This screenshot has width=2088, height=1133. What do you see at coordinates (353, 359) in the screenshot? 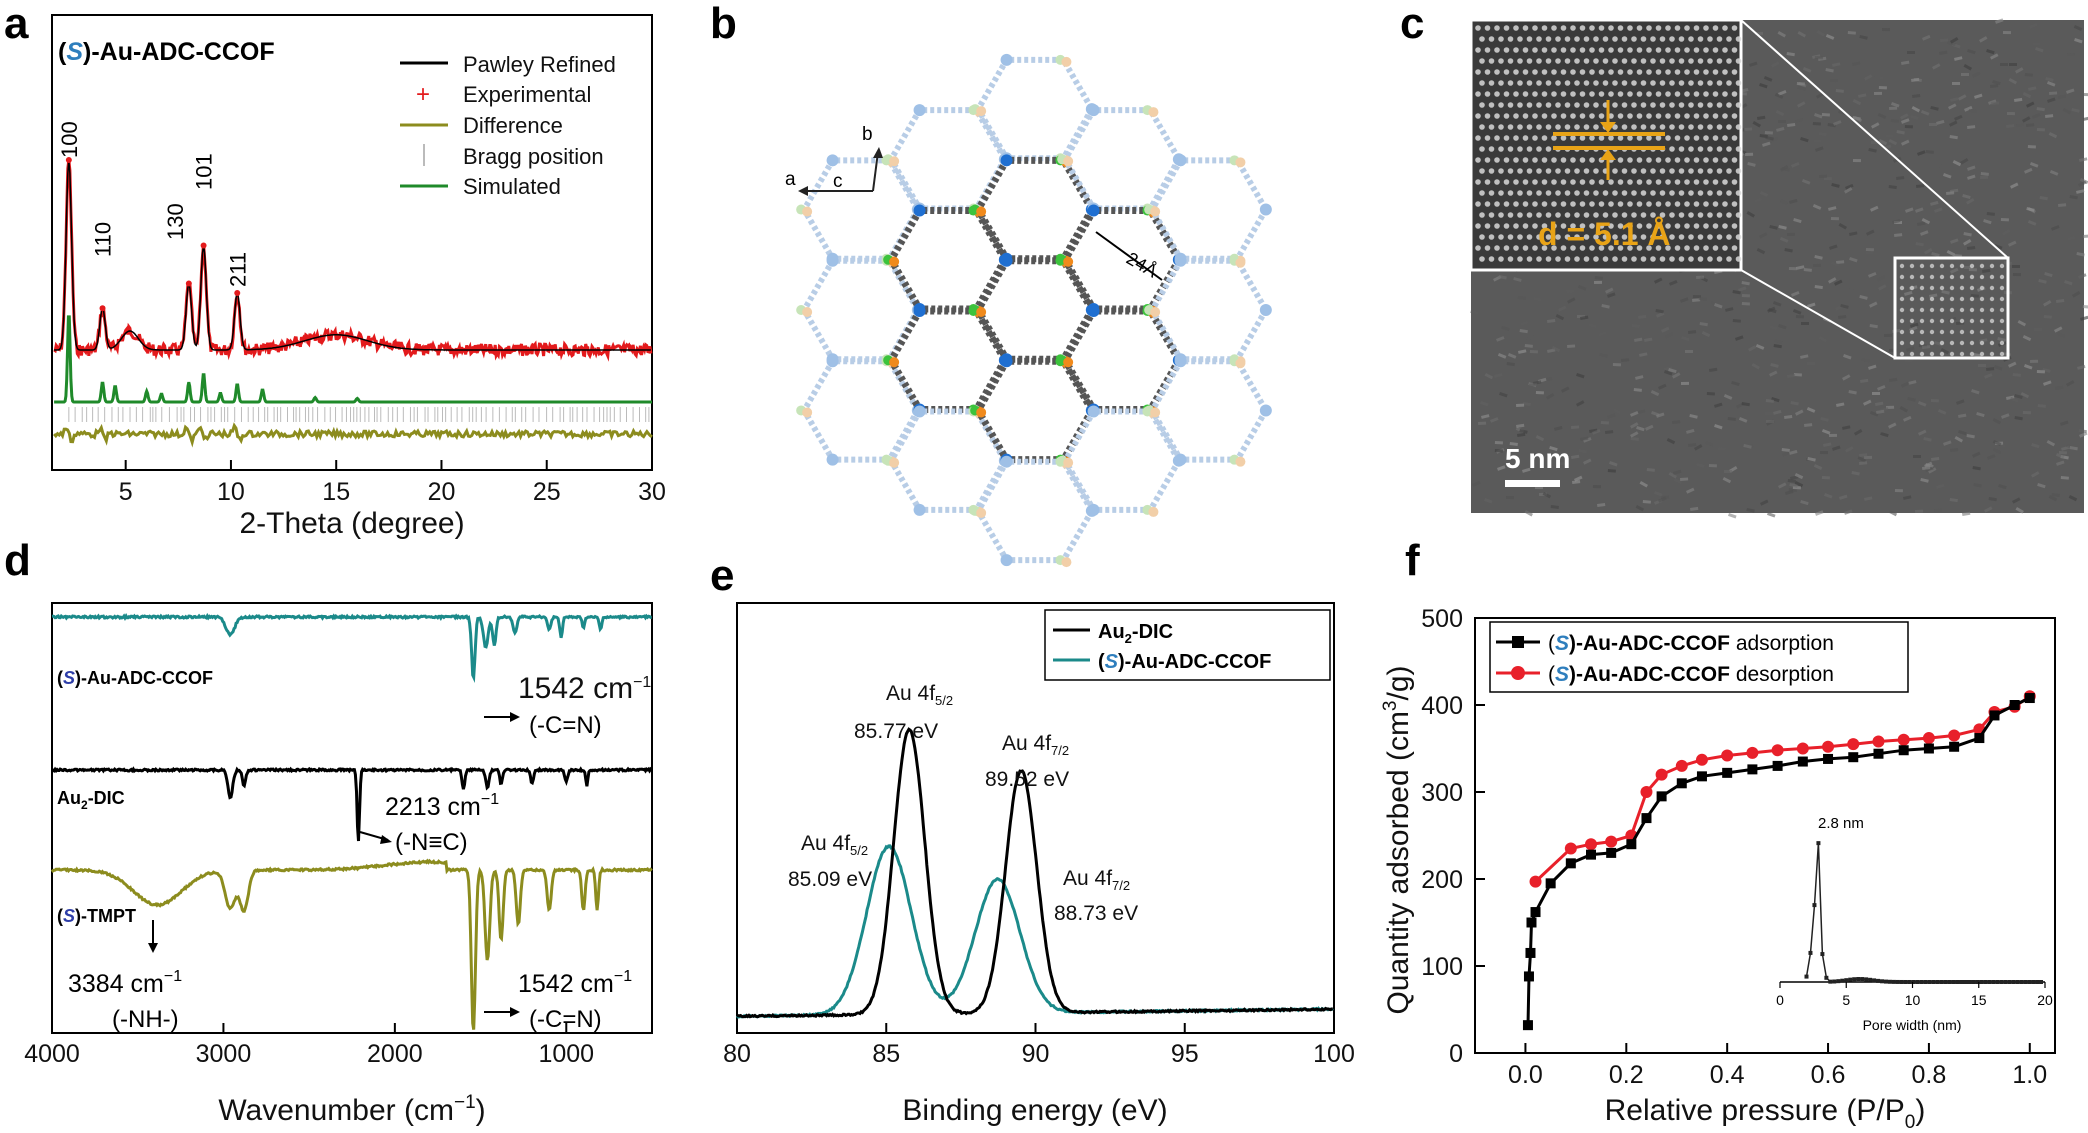
I see `simulated-series` at bounding box center [353, 359].